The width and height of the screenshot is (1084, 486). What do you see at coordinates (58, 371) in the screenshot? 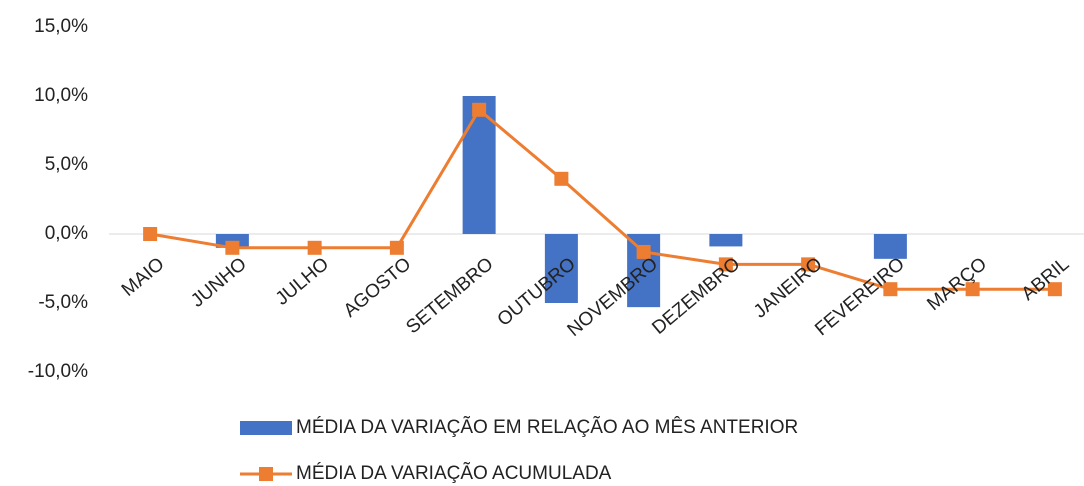
I see `y-tick-label: -10,0%` at bounding box center [58, 371].